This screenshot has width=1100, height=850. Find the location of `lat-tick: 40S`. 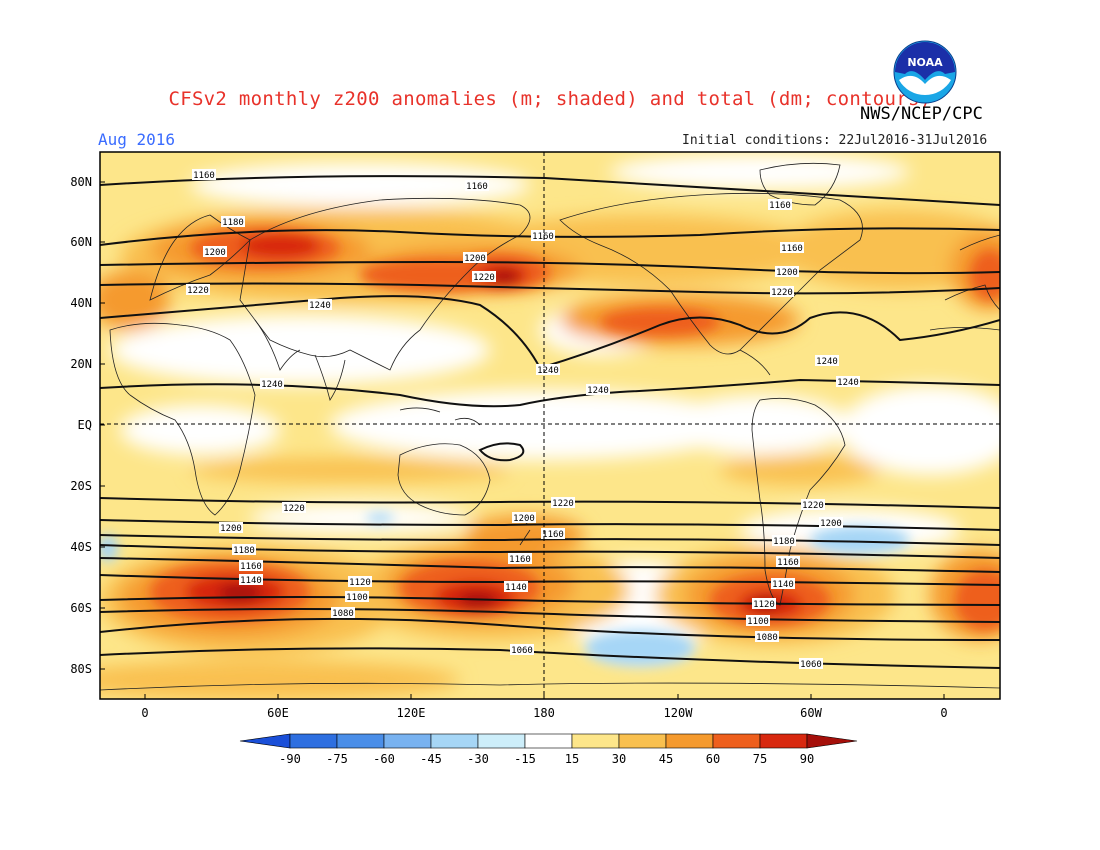

lat-tick: 40S is located at coordinates (87, 547).